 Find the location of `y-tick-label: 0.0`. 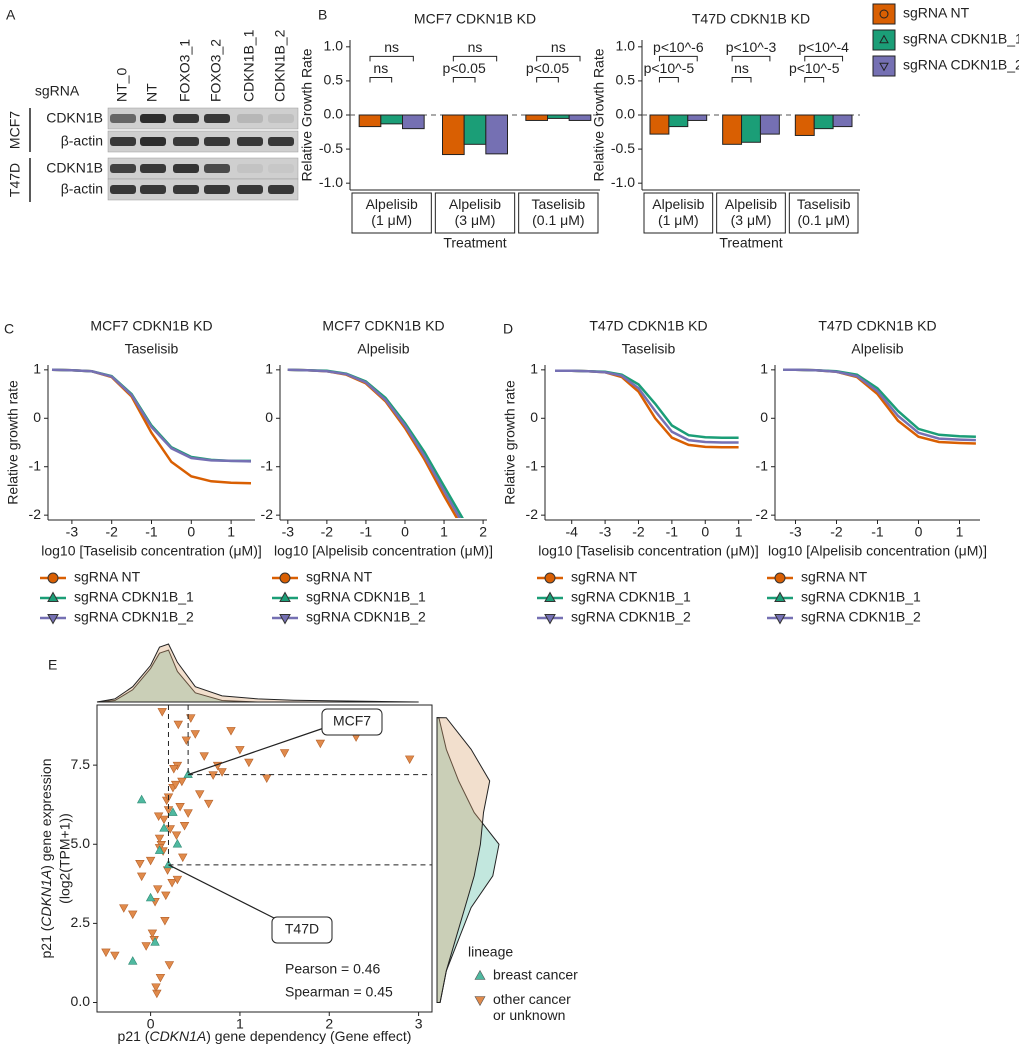

y-tick-label: 0.0 is located at coordinates (626, 114).